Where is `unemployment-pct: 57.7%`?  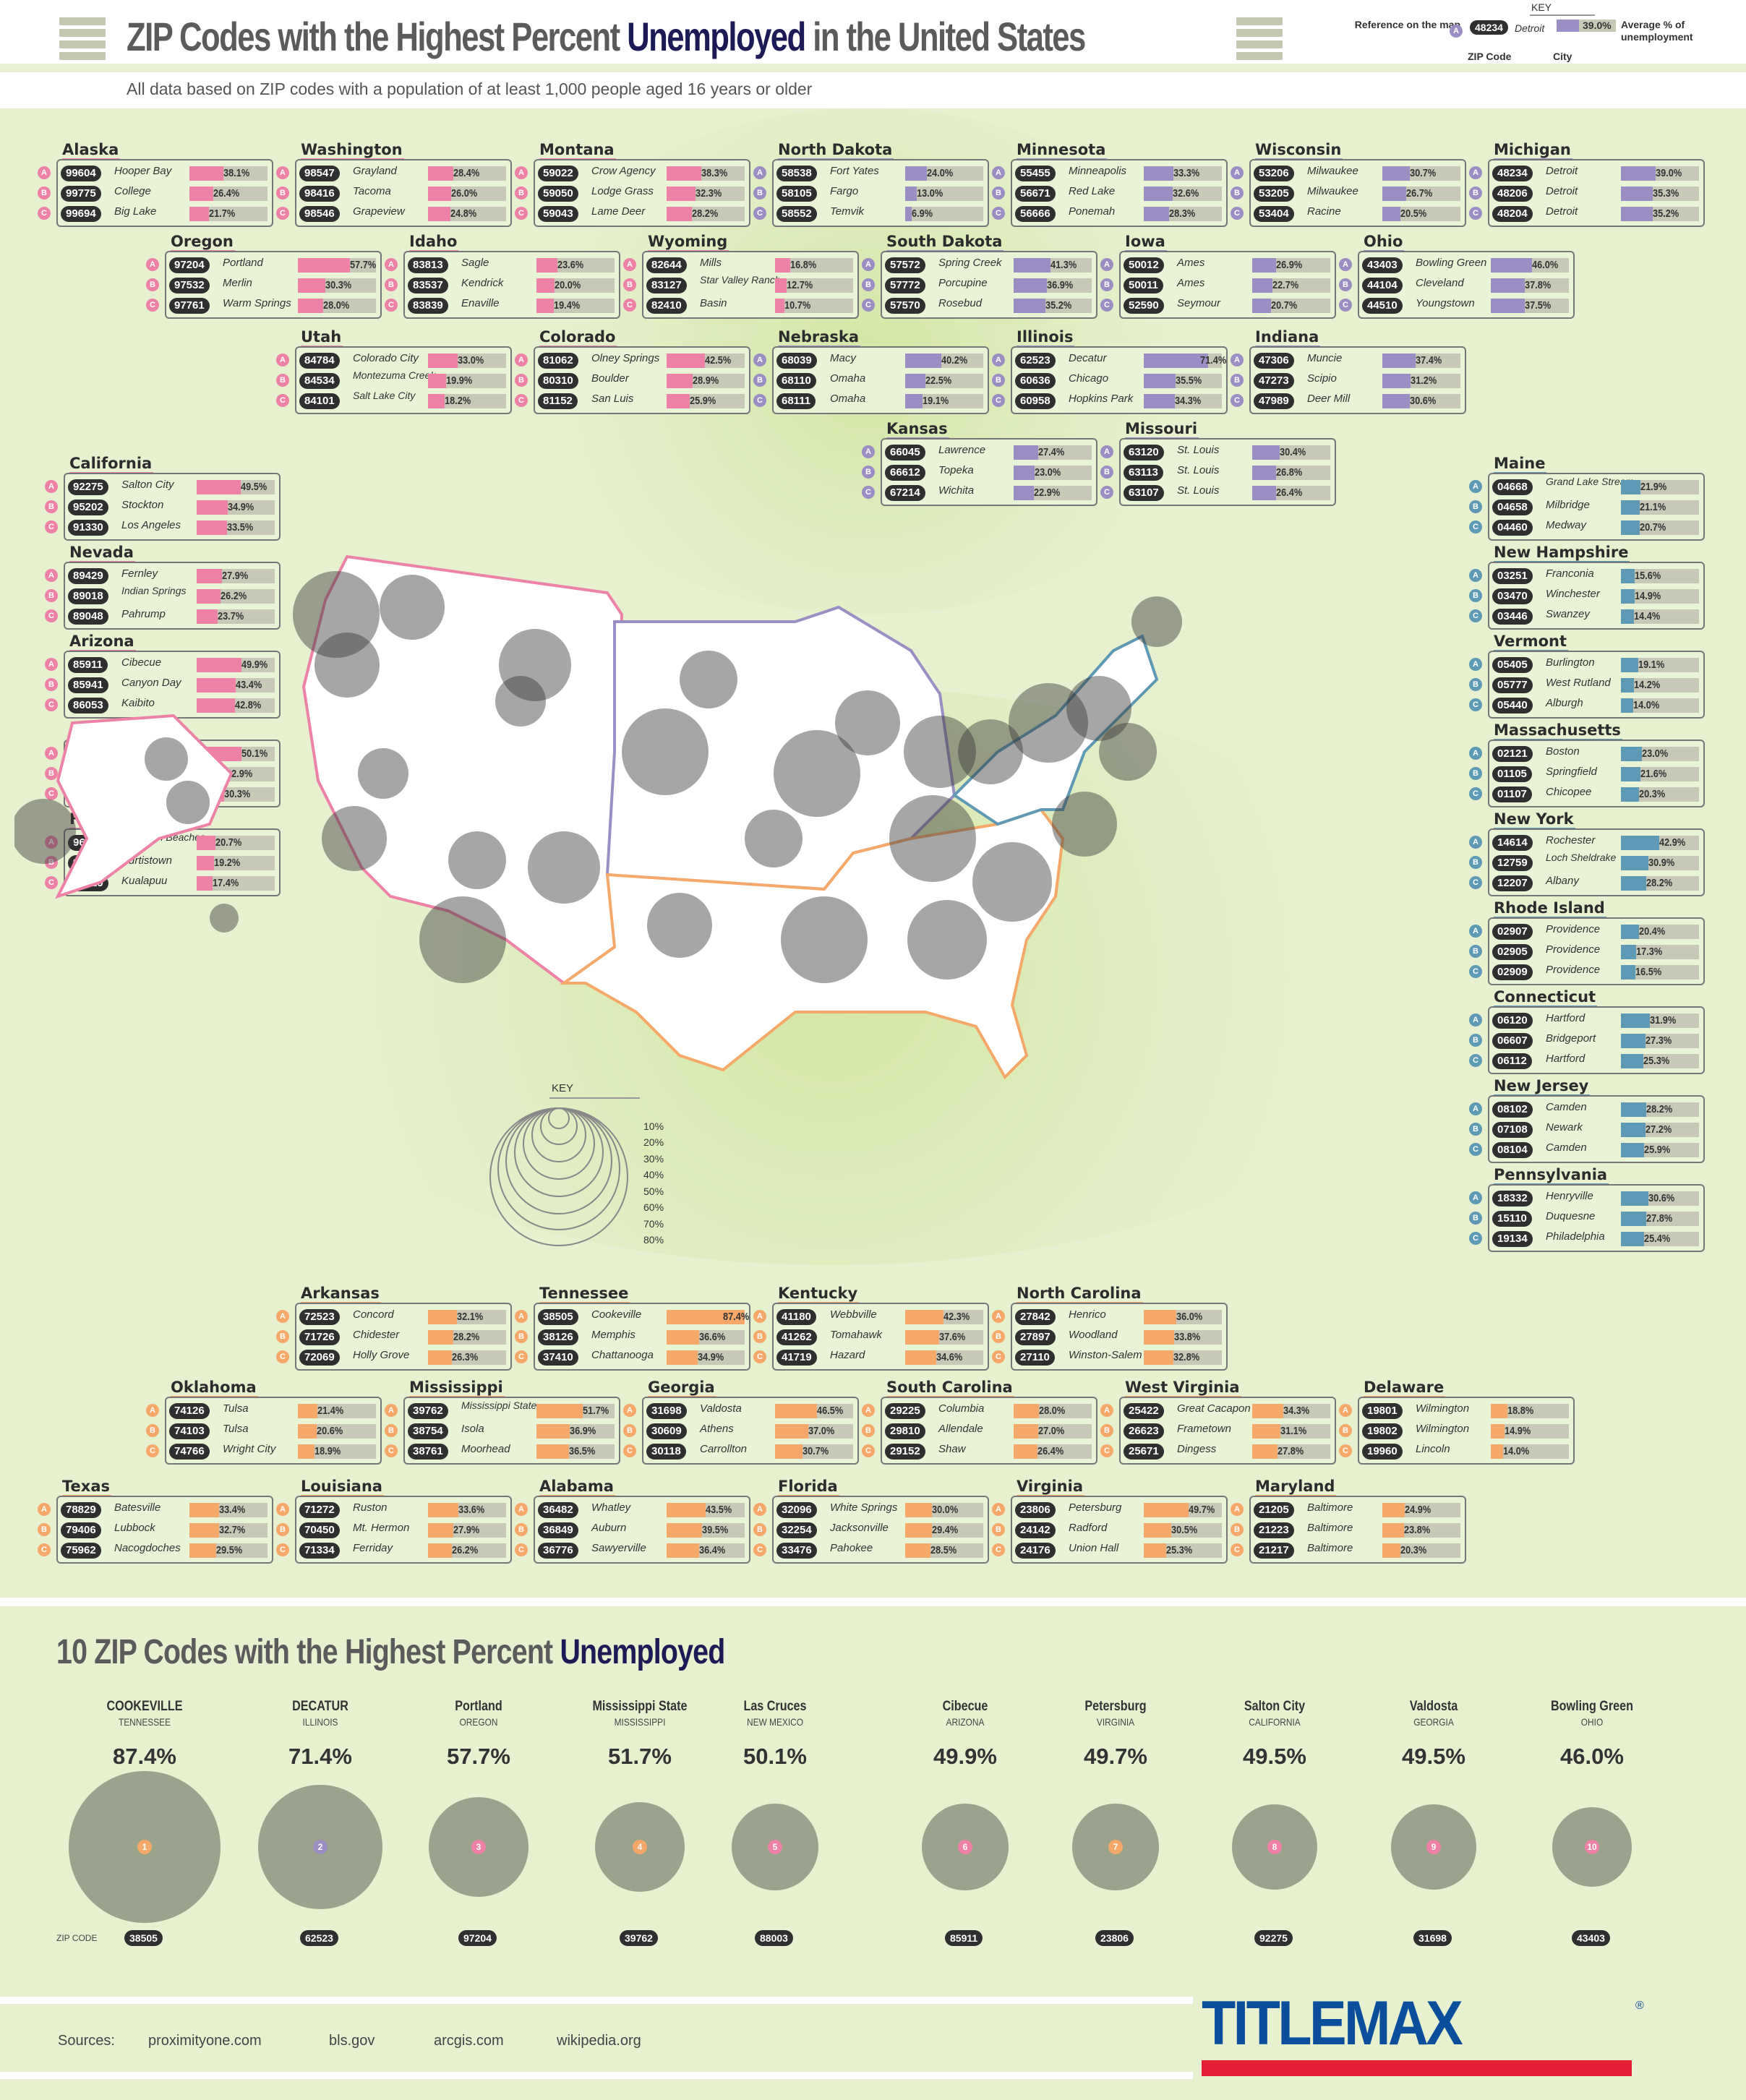
unemployment-pct: 57.7% is located at coordinates (362, 265).